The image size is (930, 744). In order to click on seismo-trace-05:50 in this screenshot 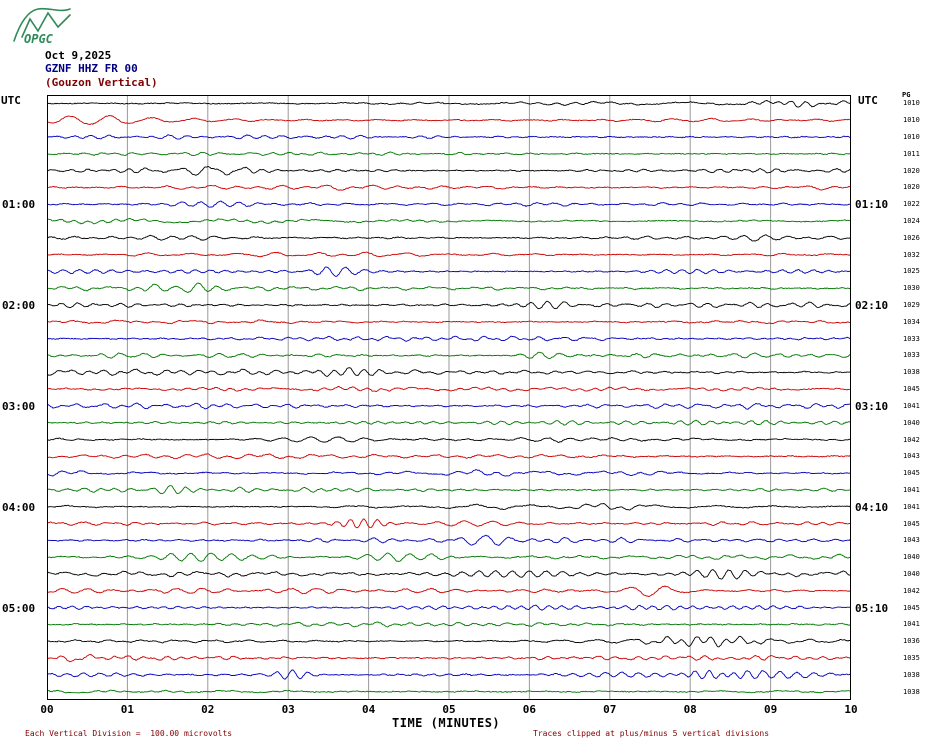, I will do `click(449, 691)`.